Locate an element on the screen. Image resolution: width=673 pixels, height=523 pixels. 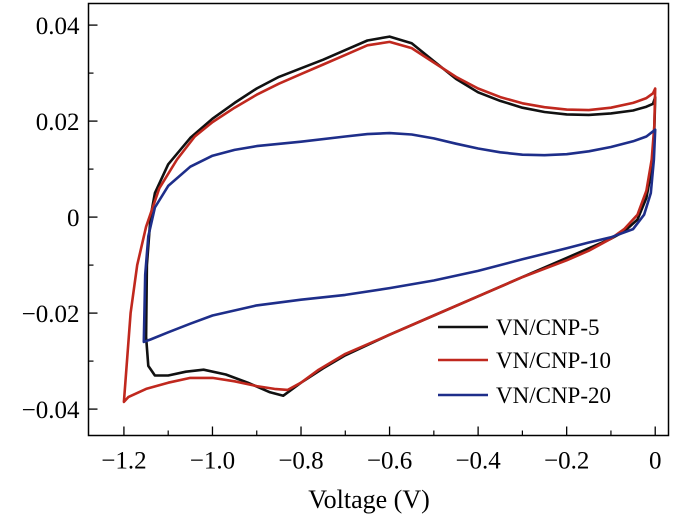
y-tick-label: −0.02 is located at coordinates (51, 314).